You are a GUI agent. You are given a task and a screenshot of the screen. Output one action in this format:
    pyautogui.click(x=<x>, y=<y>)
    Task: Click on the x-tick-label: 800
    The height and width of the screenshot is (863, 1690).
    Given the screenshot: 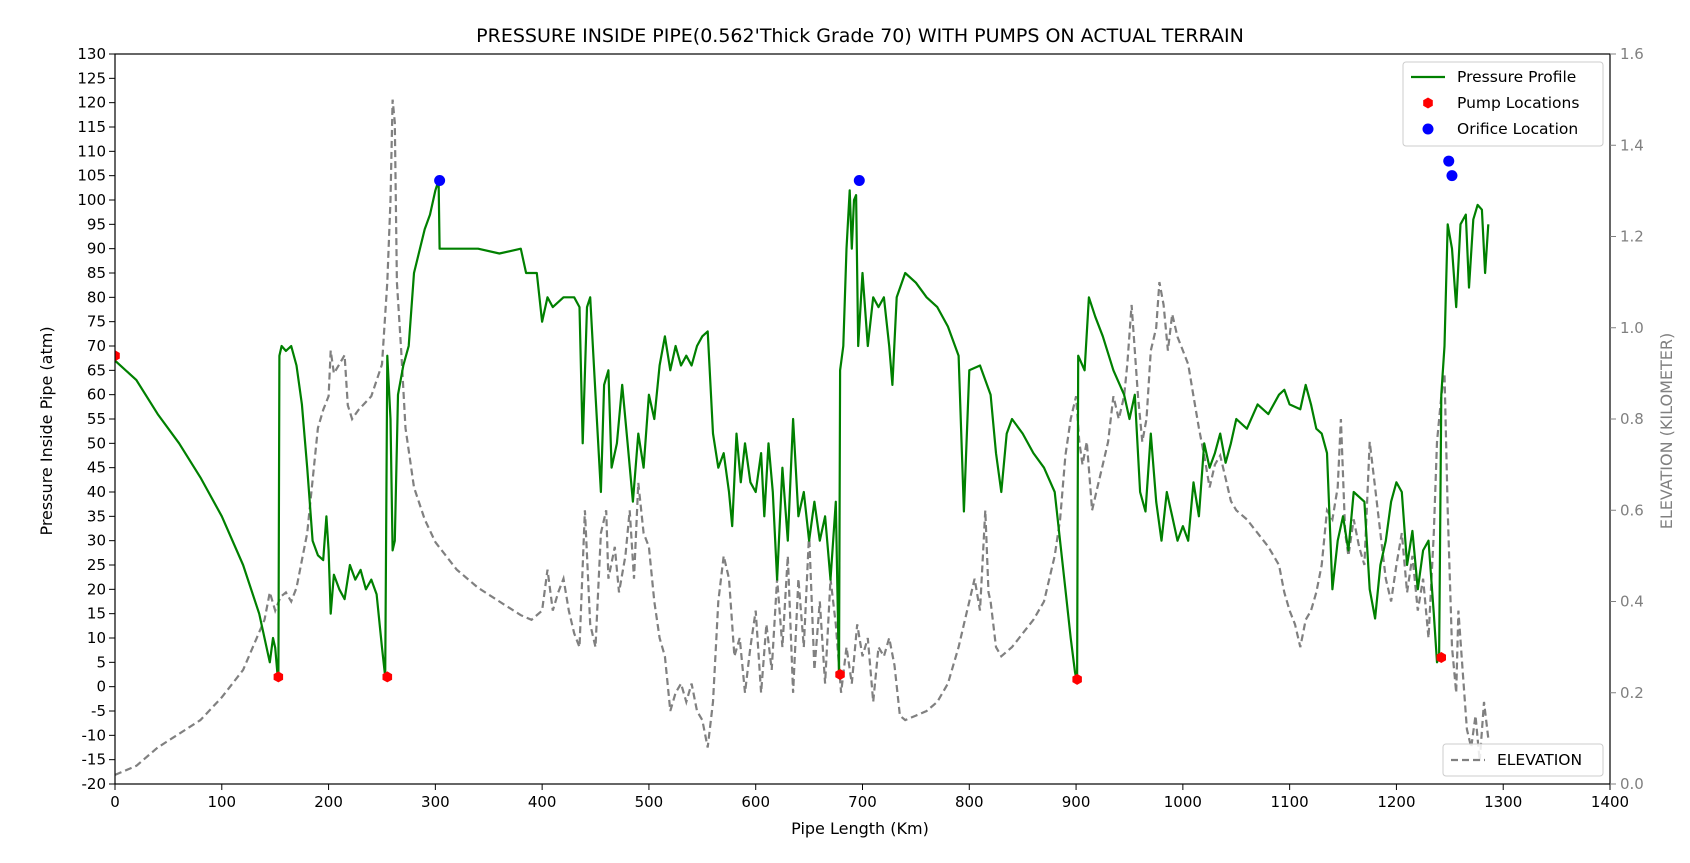 What is the action you would take?
    pyautogui.click(x=969, y=802)
    